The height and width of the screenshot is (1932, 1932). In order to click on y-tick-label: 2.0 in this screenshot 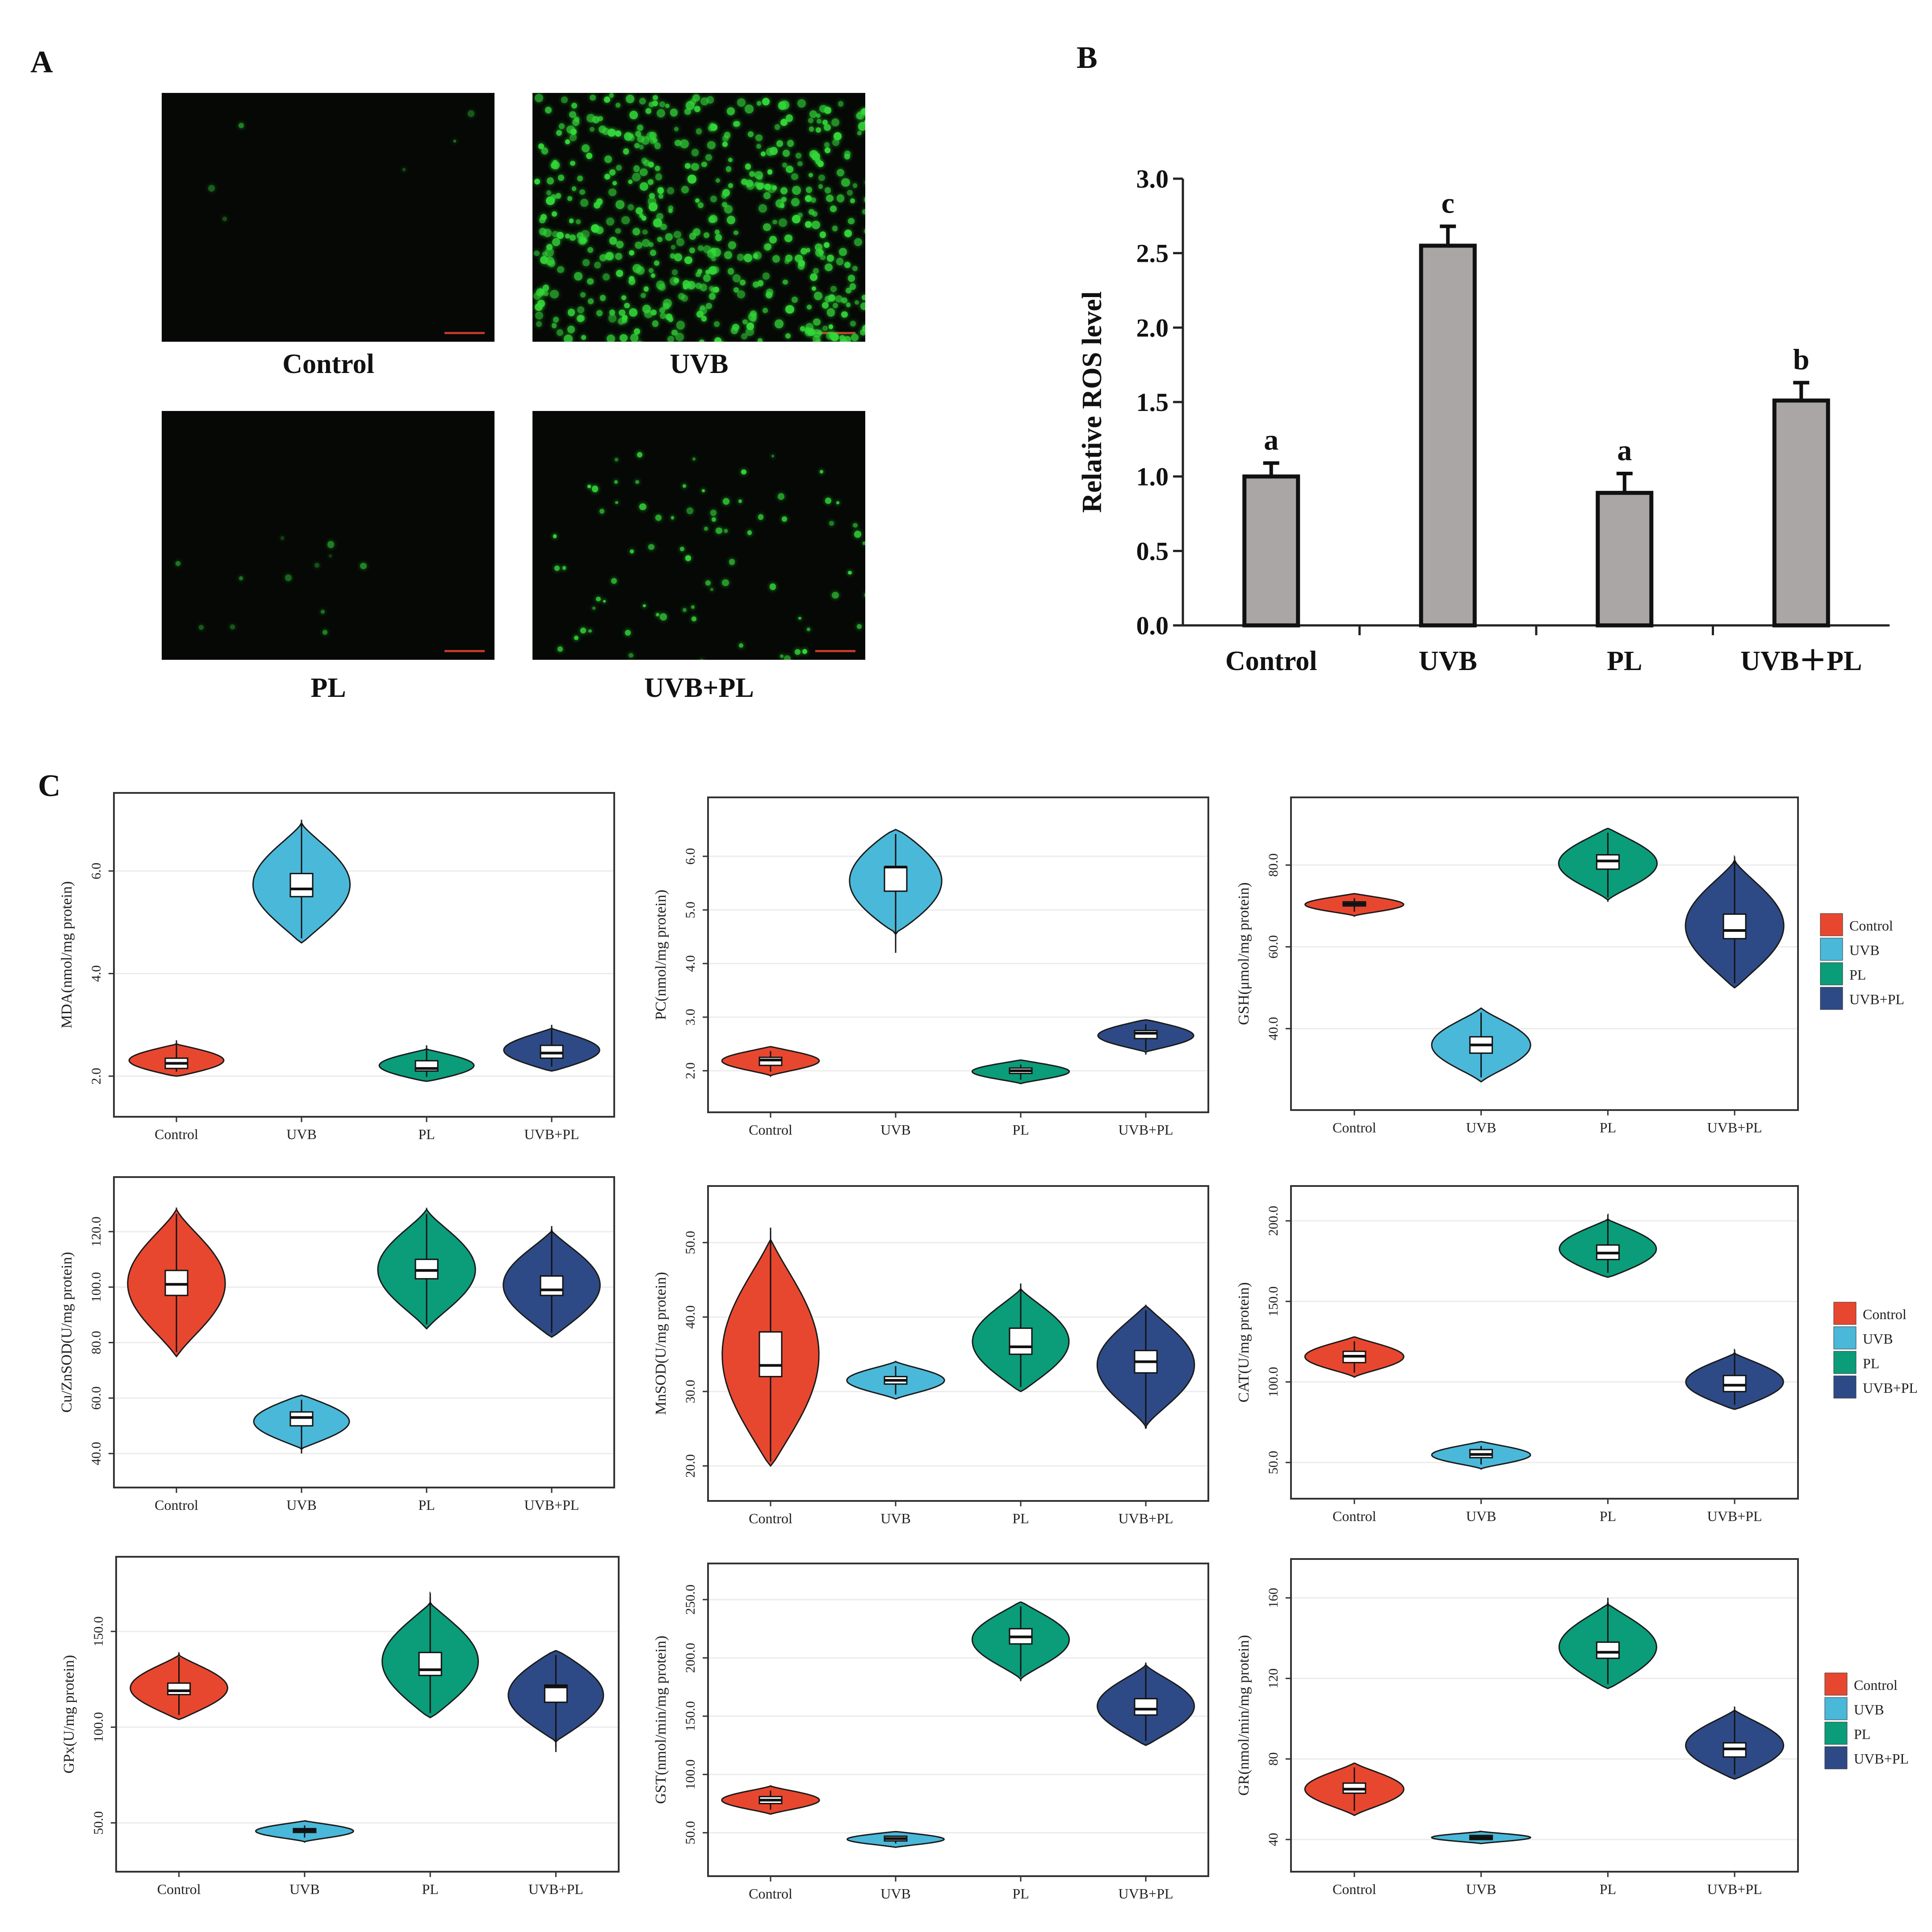, I will do `click(1152, 327)`.